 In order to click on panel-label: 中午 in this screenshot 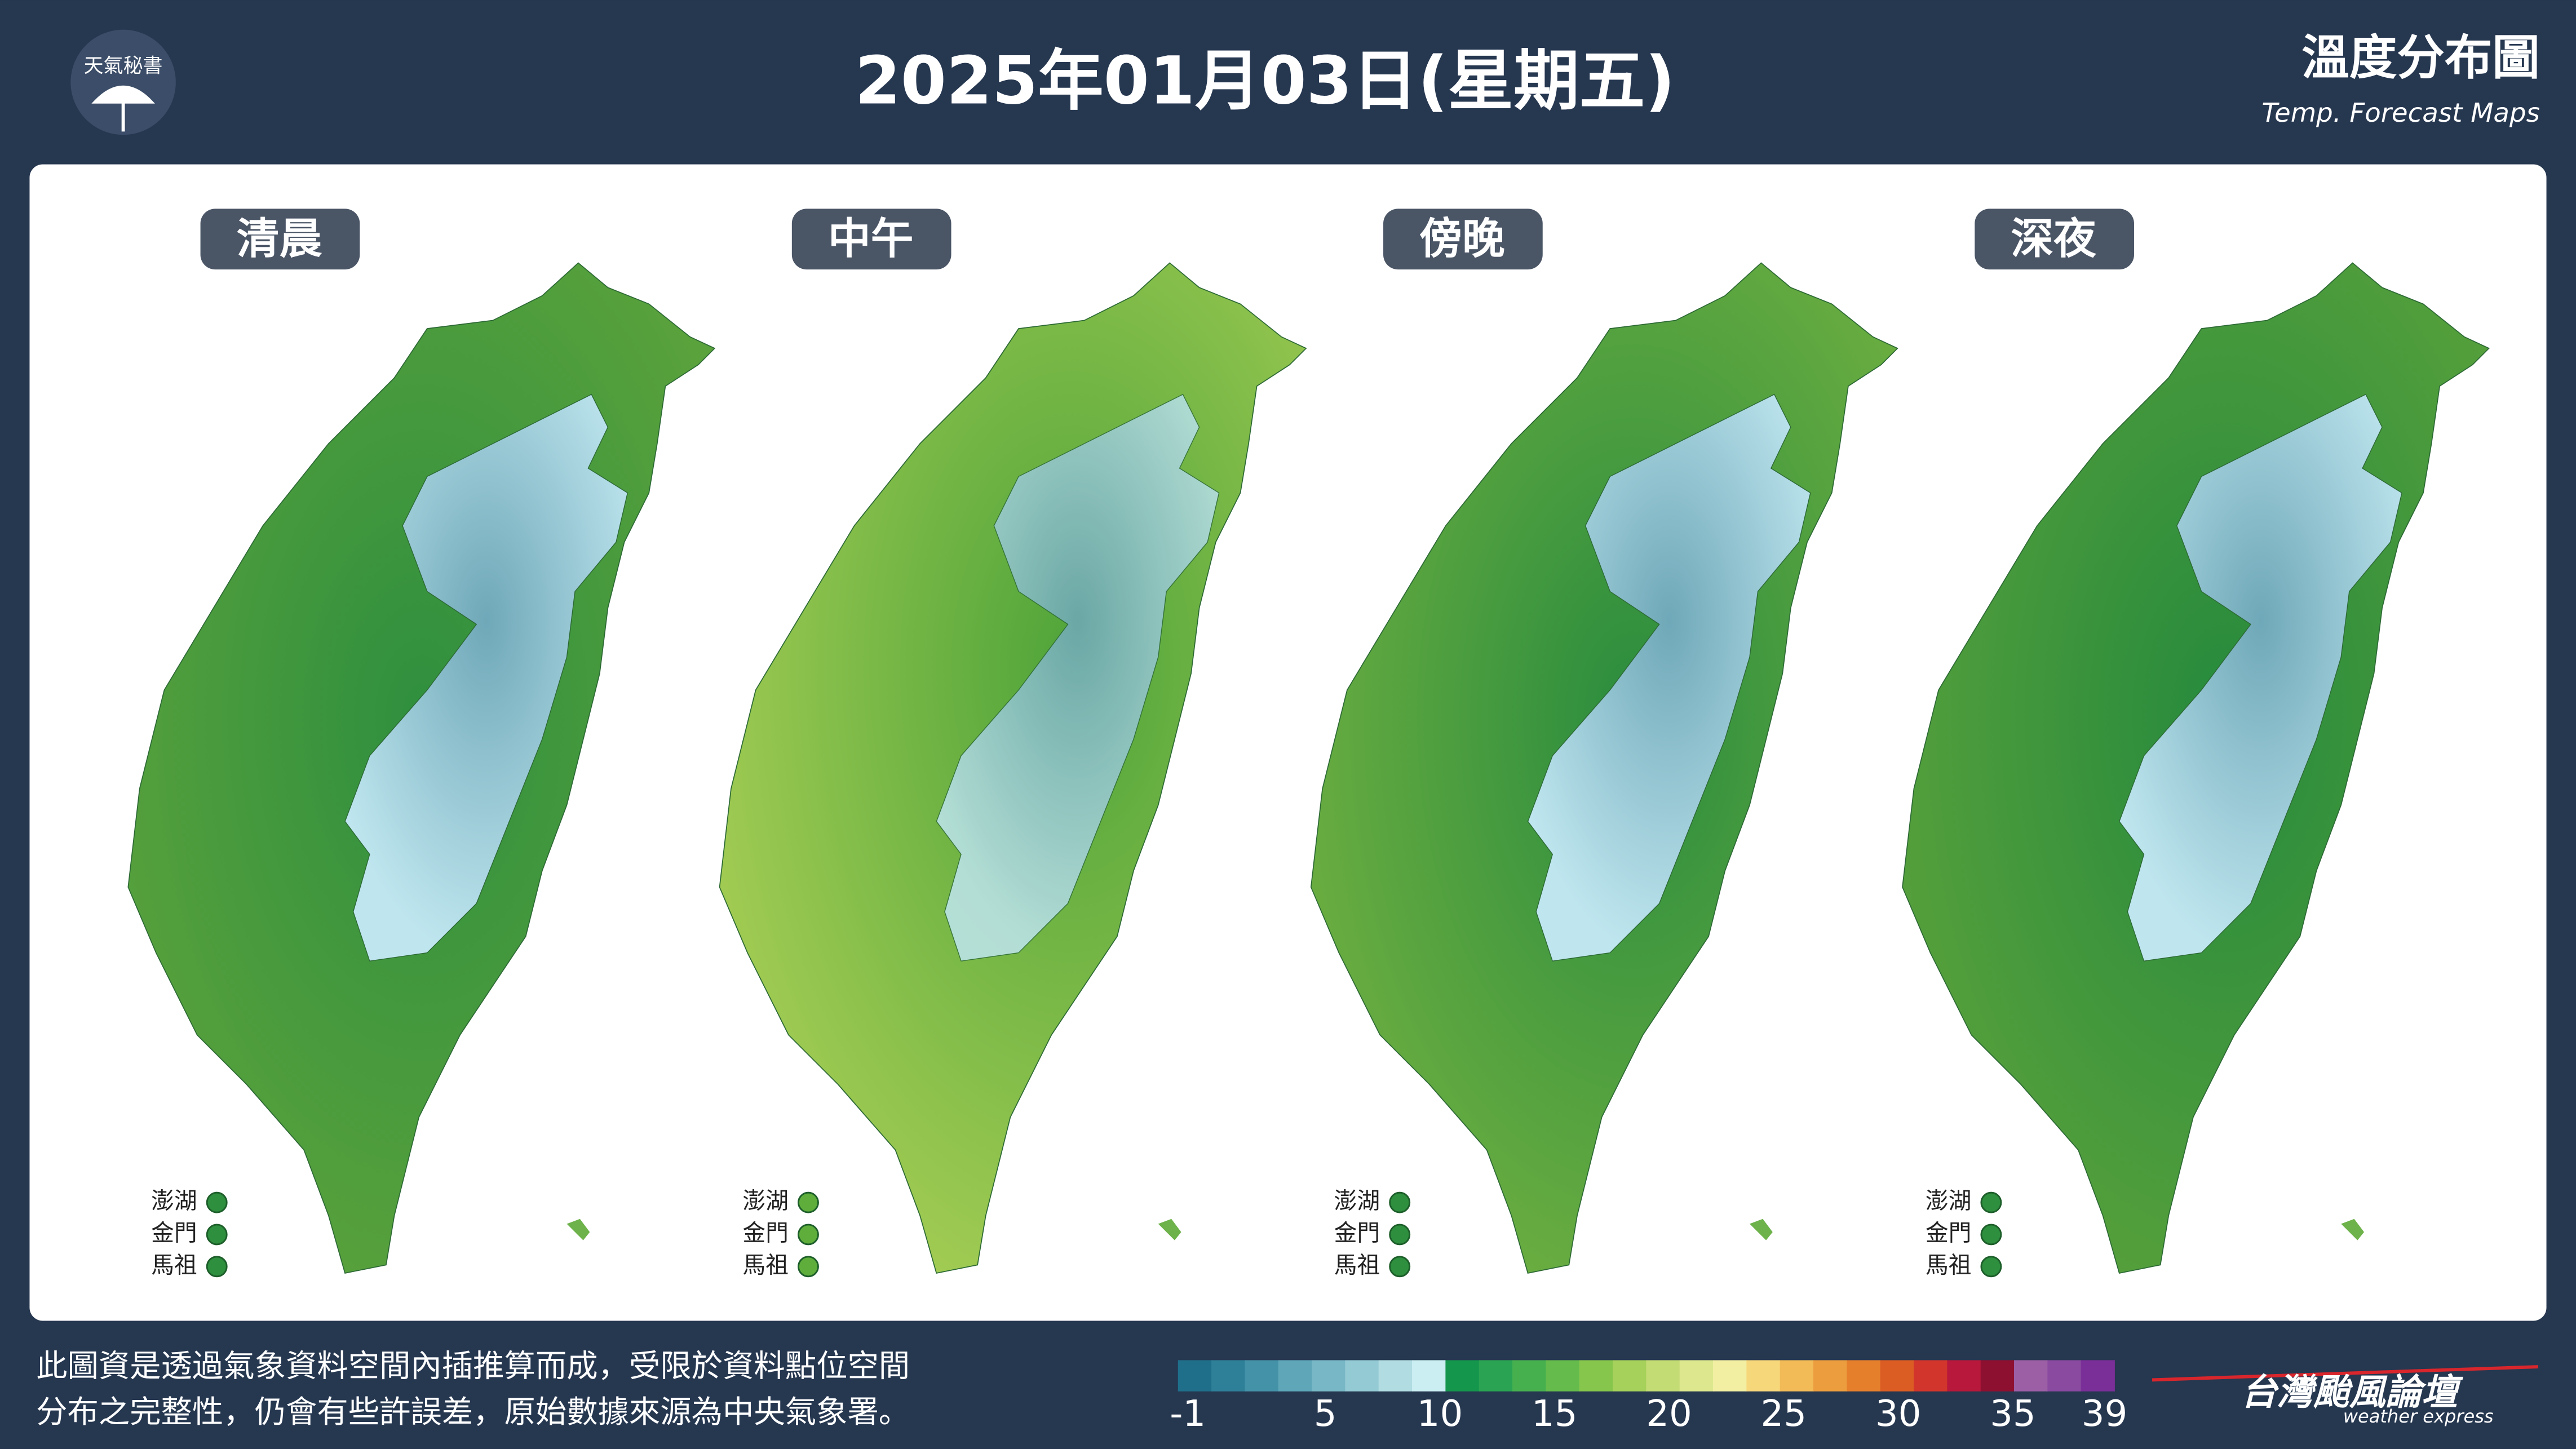, I will do `click(871, 239)`.